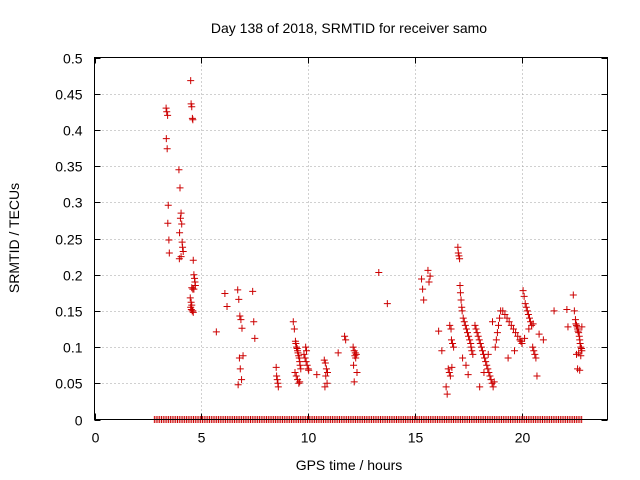  I want to click on y-tick-label: 0.05, so click(68, 384).